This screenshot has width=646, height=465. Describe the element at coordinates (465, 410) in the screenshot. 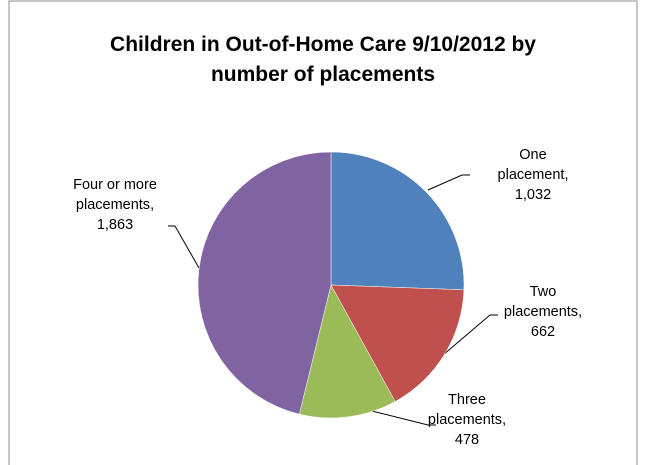

I see `label-category: Three placements` at that location.